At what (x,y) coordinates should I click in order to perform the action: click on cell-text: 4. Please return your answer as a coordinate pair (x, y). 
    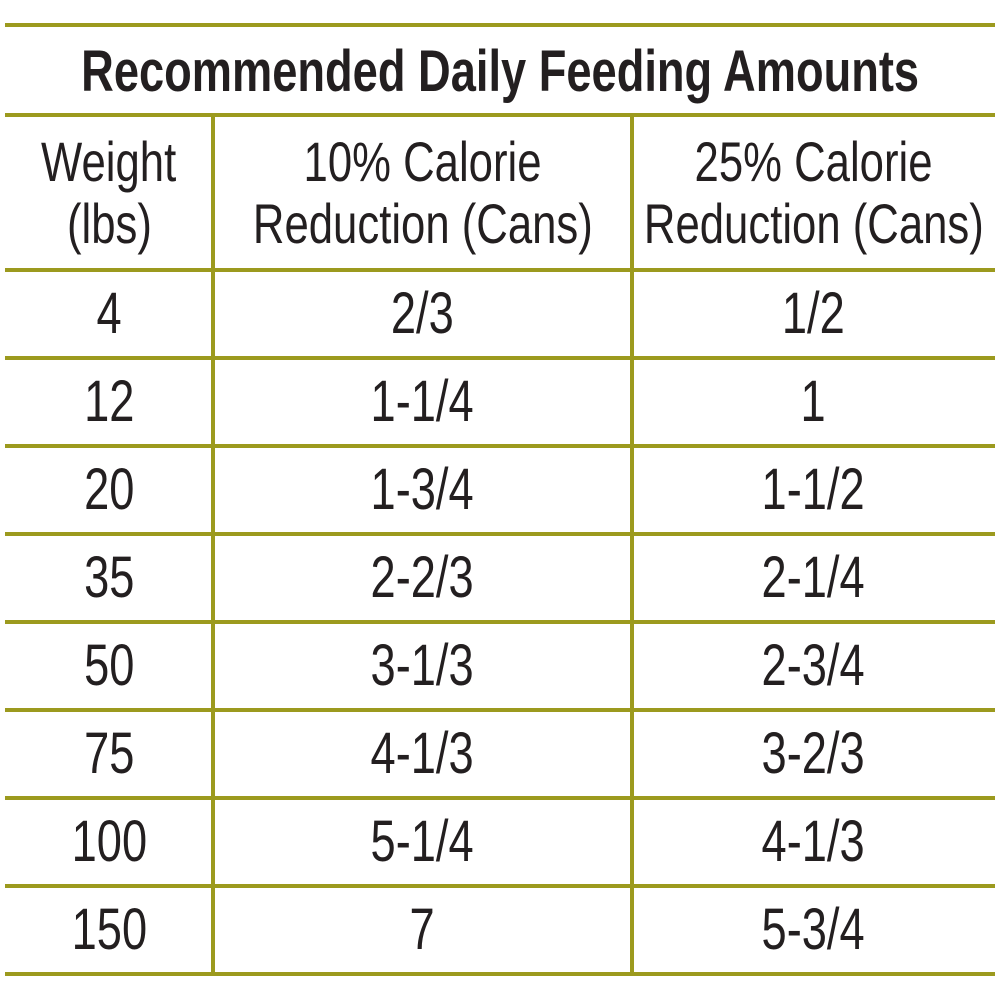
    Looking at the image, I should click on (109, 314).